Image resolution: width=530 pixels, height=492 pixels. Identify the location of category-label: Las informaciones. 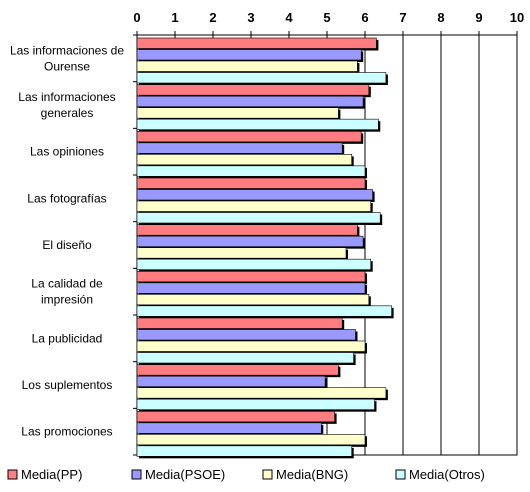
(66, 97).